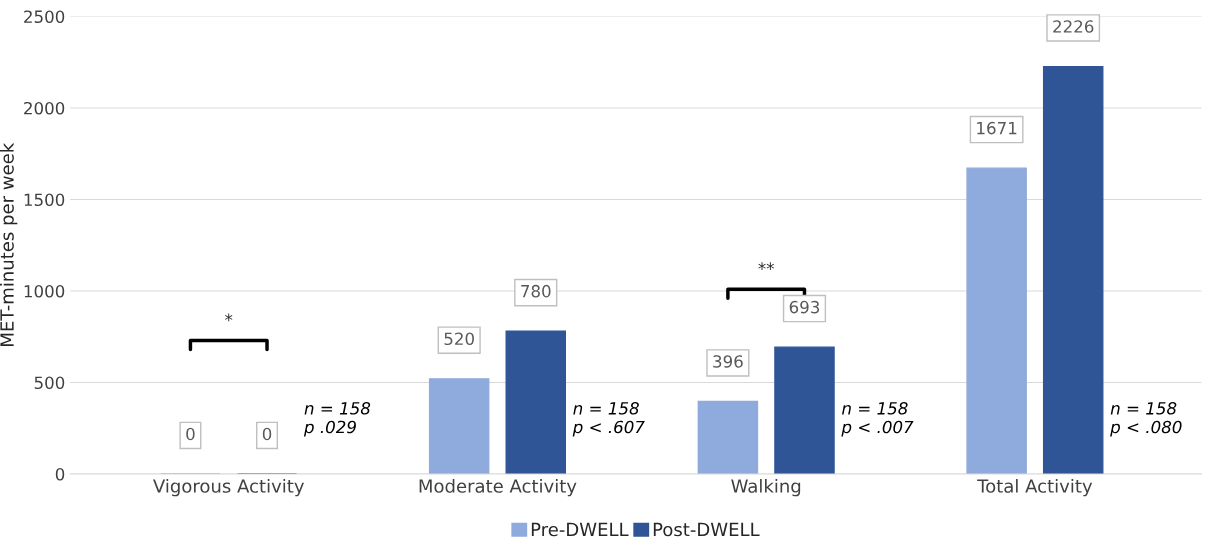 The width and height of the screenshot is (1210, 548). I want to click on annotation: n = 158 p < .007, so click(877, 419).